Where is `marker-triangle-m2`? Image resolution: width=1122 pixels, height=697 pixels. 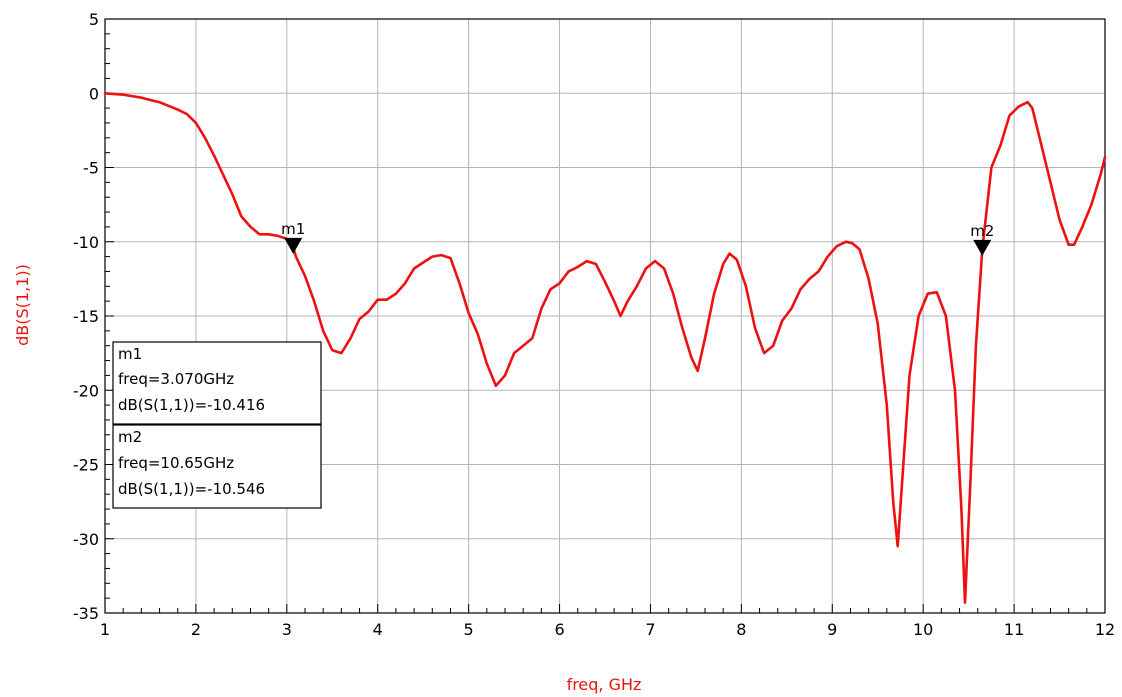 marker-triangle-m2 is located at coordinates (982, 247).